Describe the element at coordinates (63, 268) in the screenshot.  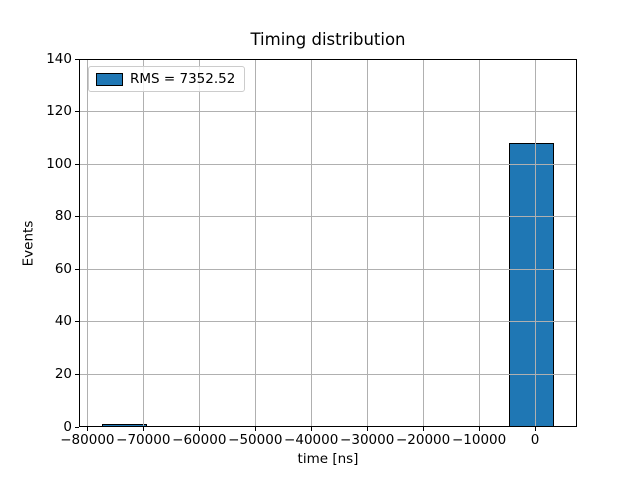
I see `y-tick-label: 60` at that location.